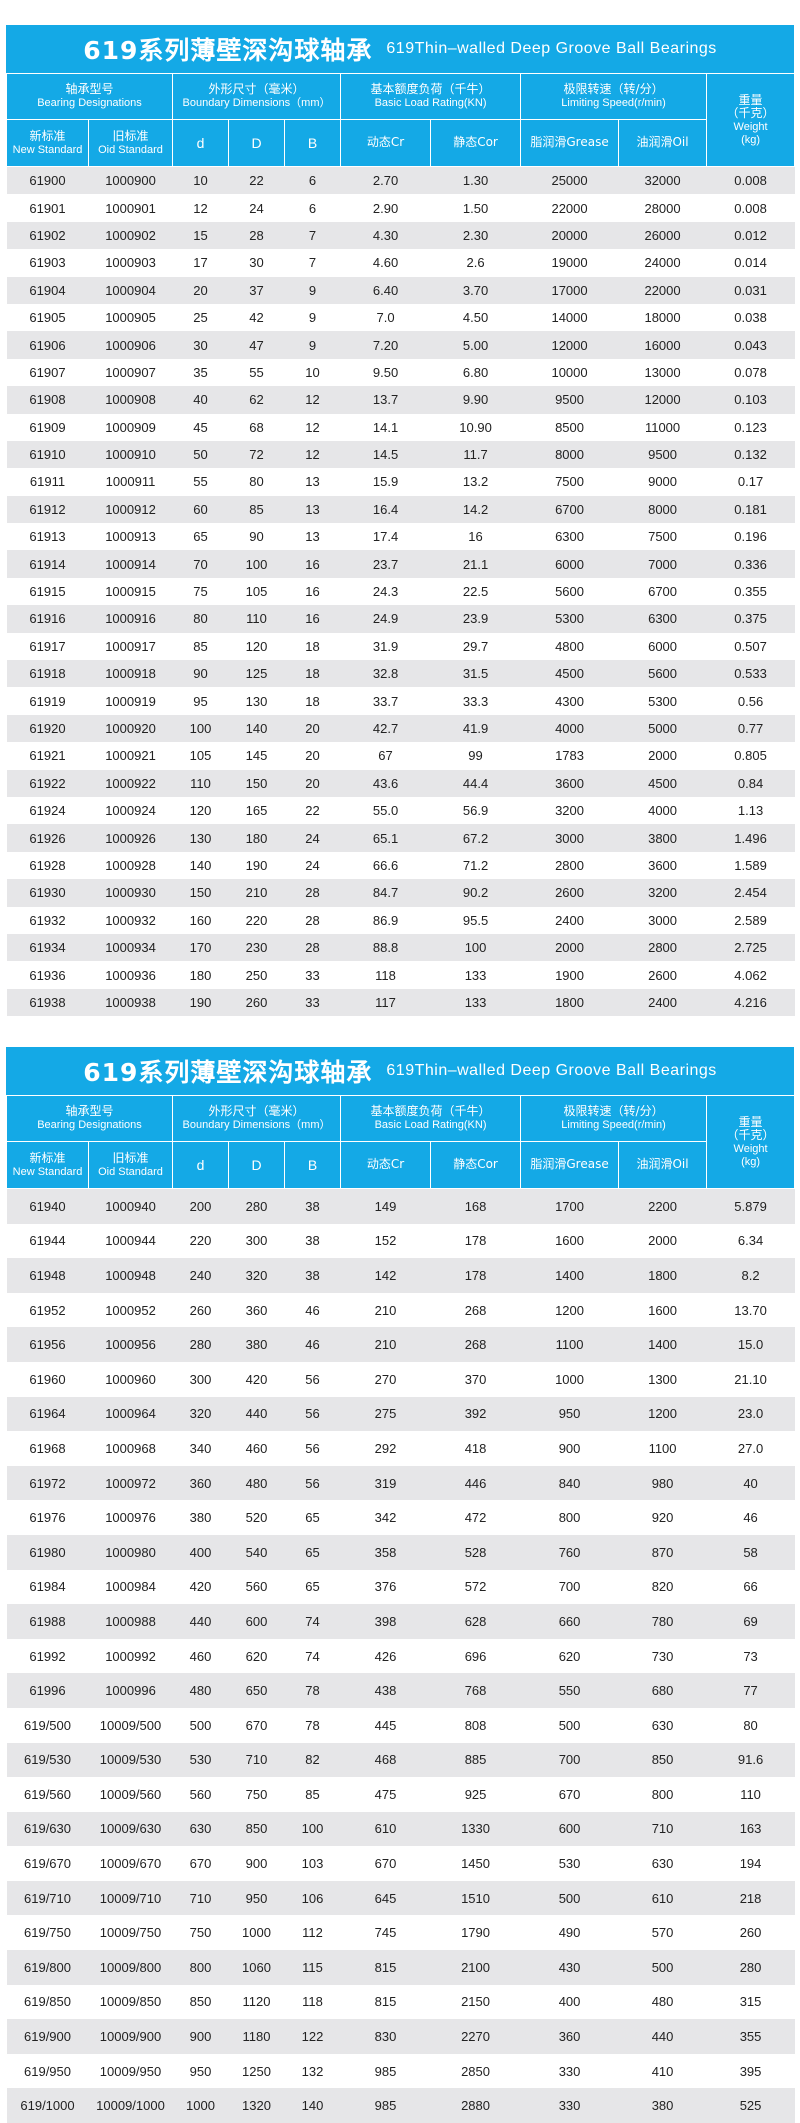 This screenshot has height=2123, width=800. What do you see at coordinates (663, 1275) in the screenshot?
I see `cell-oil-speed: 1800` at bounding box center [663, 1275].